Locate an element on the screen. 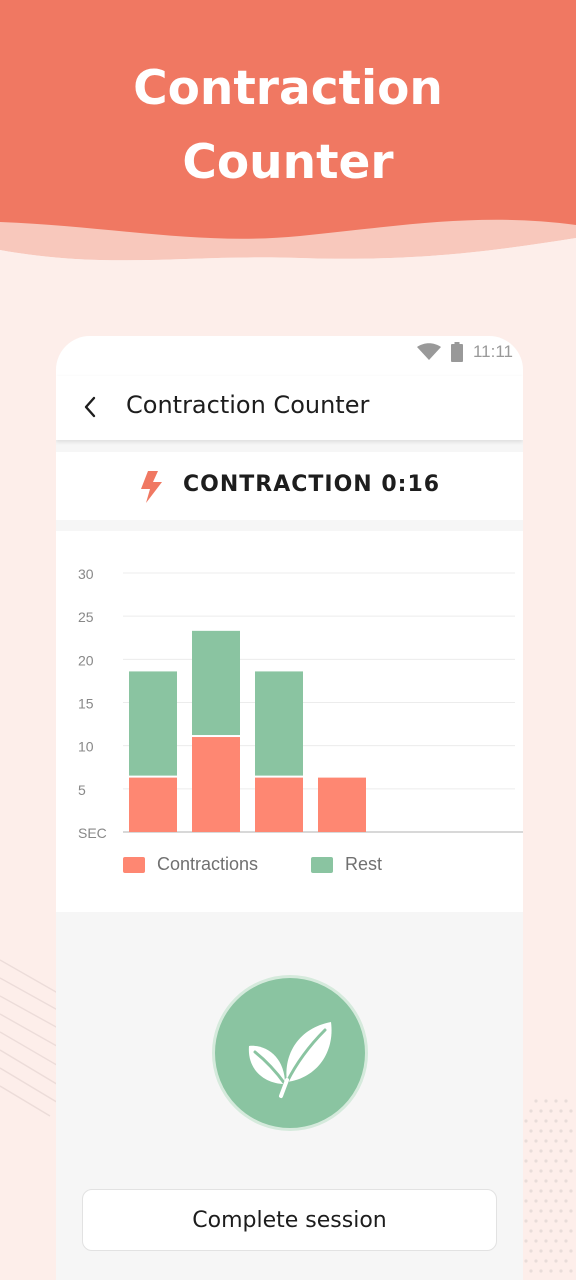  legend-label-rest: Rest is located at coordinates (364, 864).